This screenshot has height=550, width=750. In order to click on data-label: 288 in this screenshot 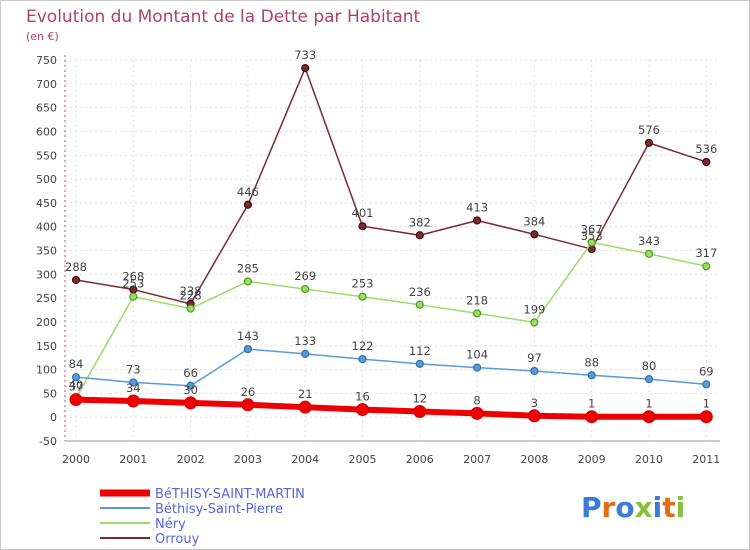, I will do `click(76, 267)`.